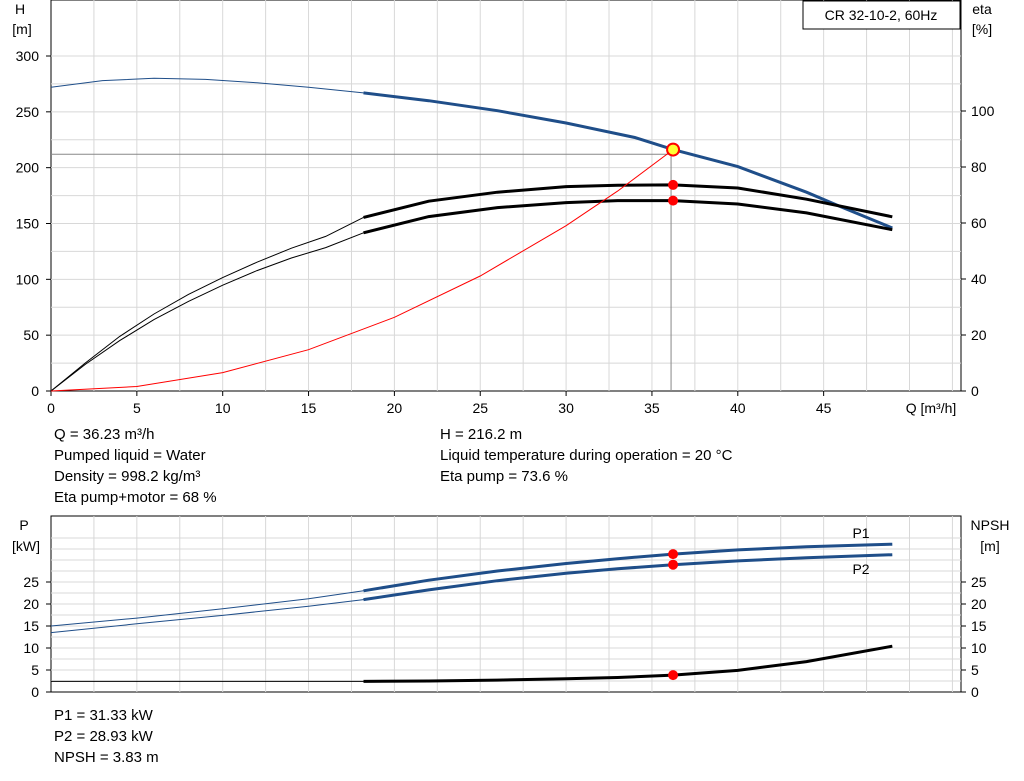 The height and width of the screenshot is (781, 1024). What do you see at coordinates (628, 663) in the screenshot?
I see `npsh-curve-thick` at bounding box center [628, 663].